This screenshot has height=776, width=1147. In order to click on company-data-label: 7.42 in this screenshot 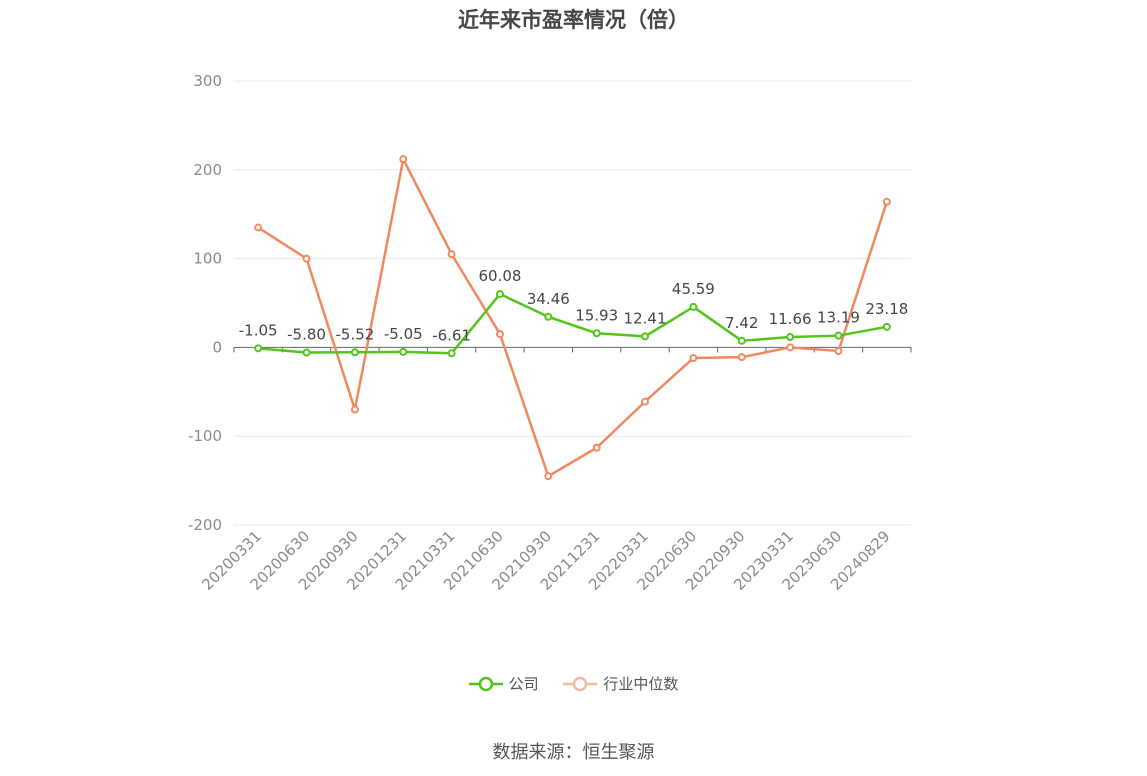, I will do `click(741, 323)`.